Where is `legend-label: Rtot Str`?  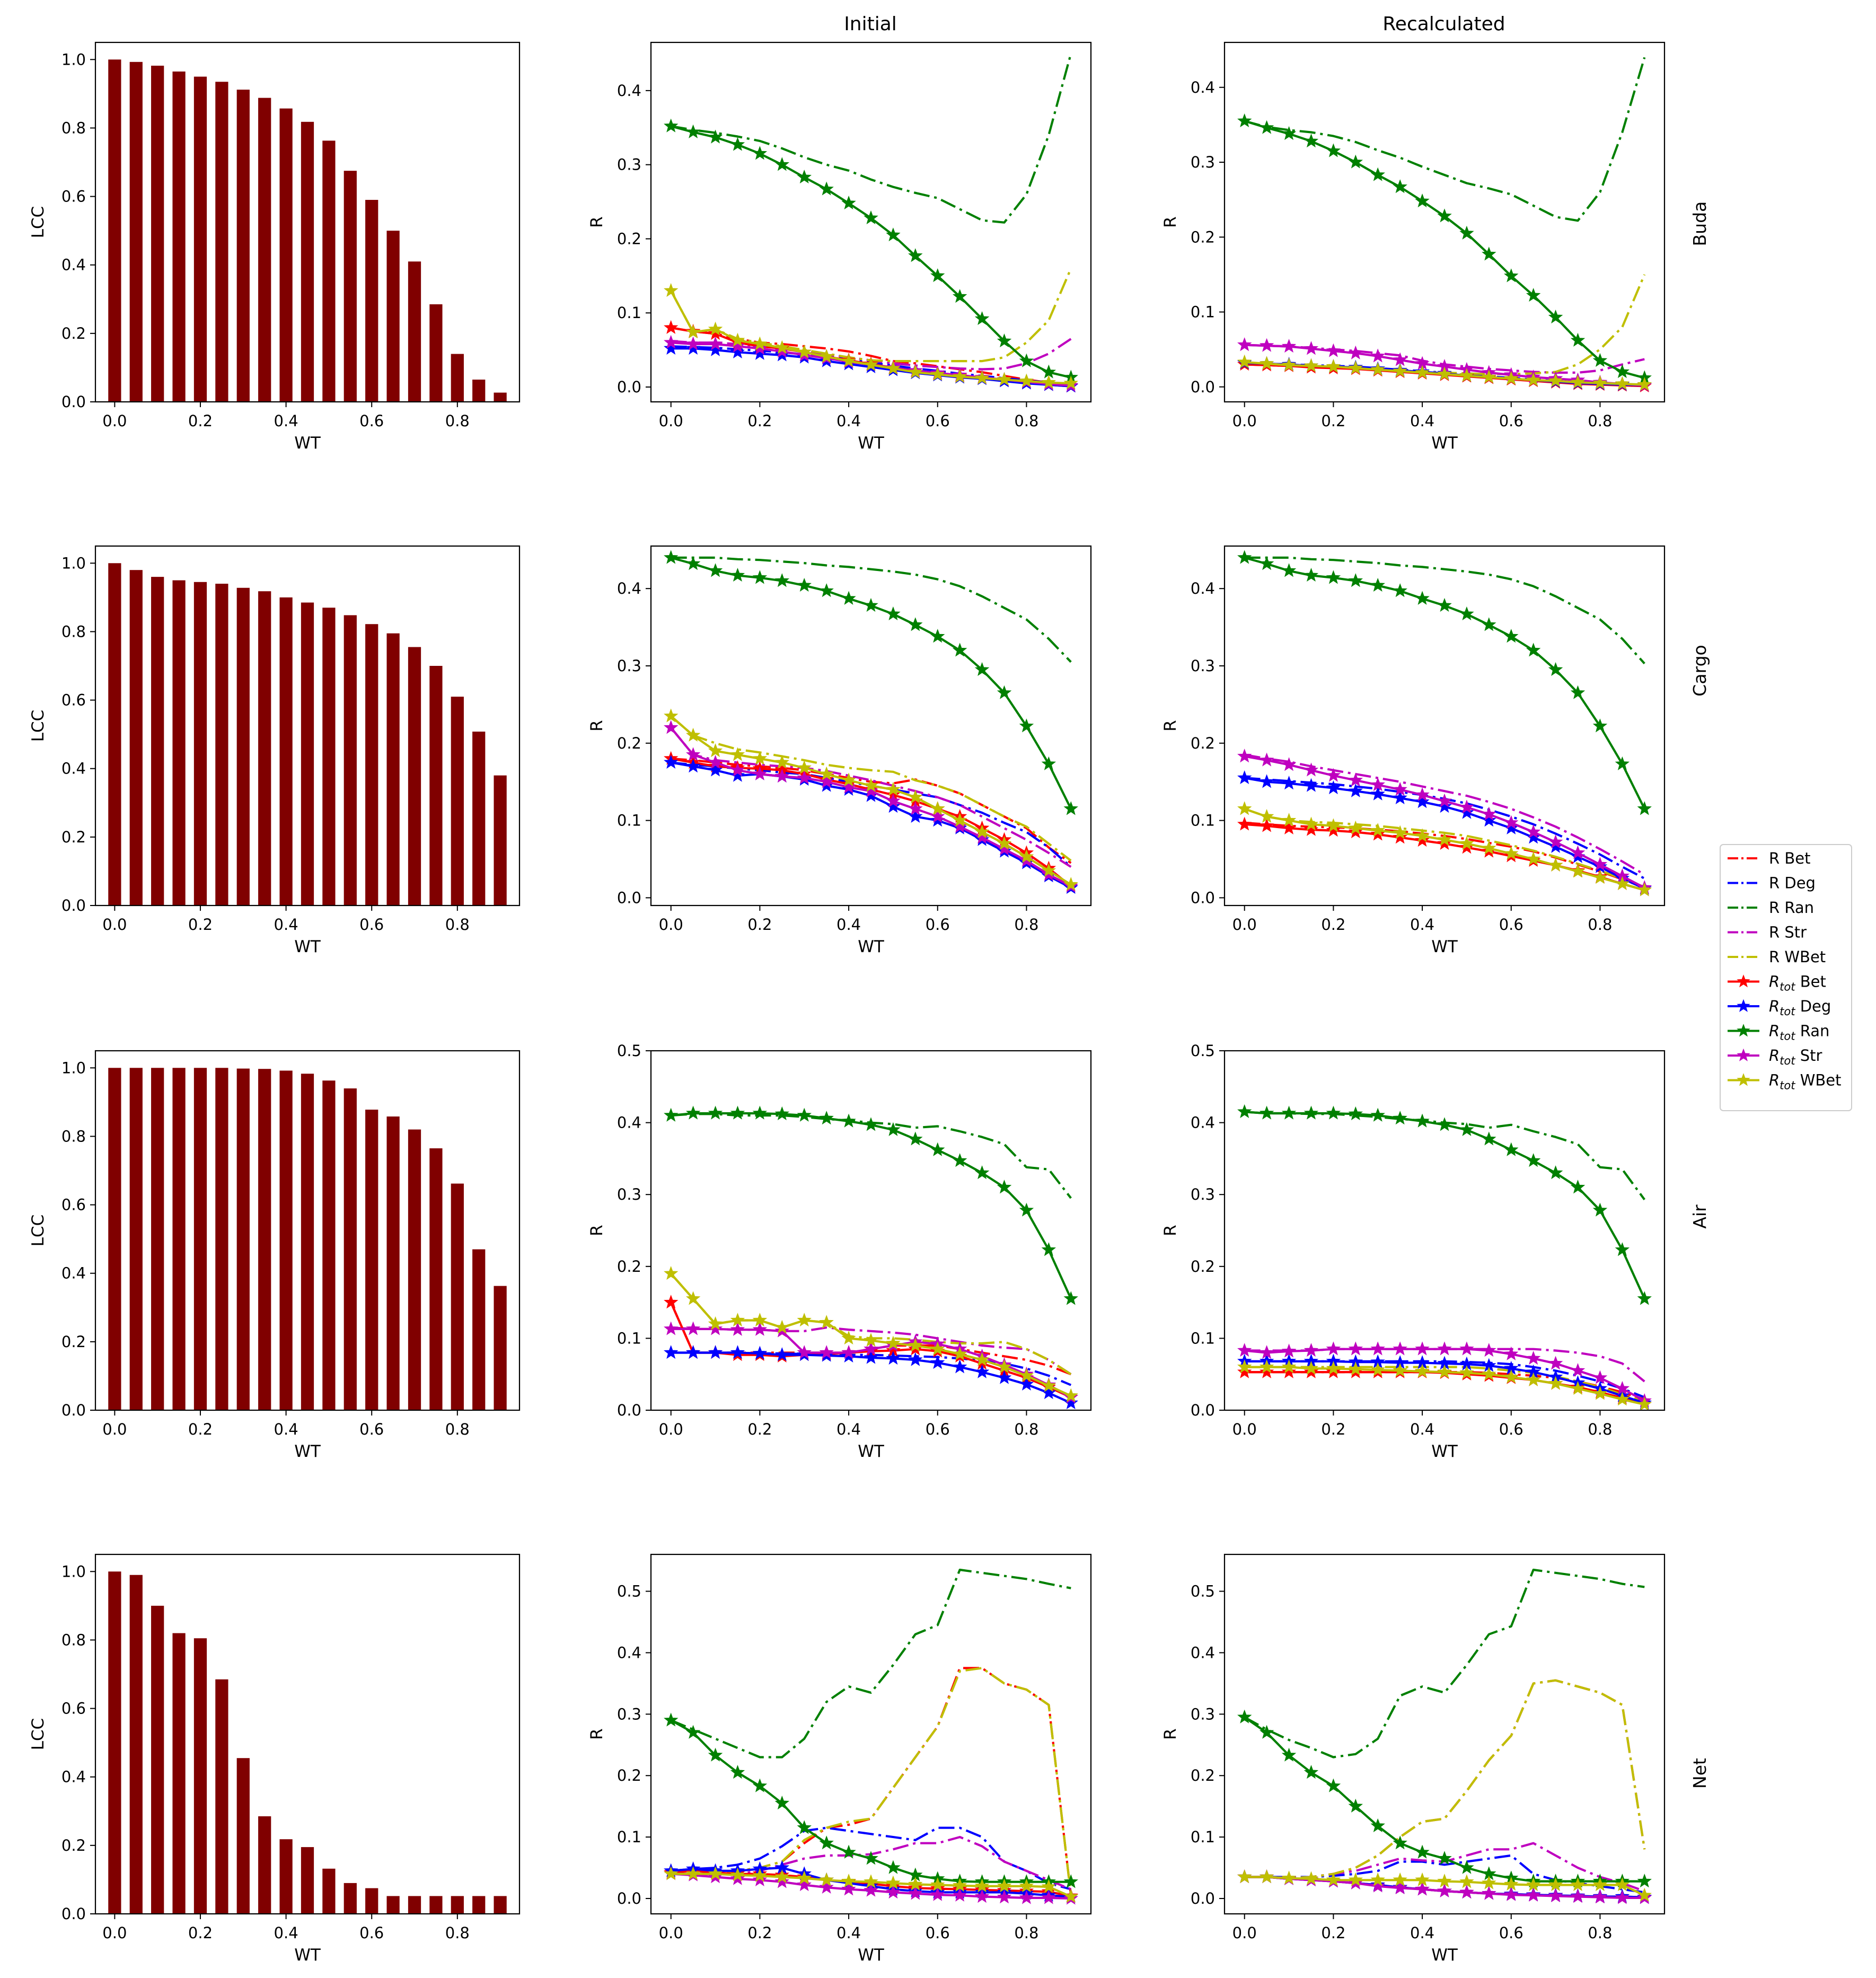 legend-label: Rtot Str is located at coordinates (1795, 1057).